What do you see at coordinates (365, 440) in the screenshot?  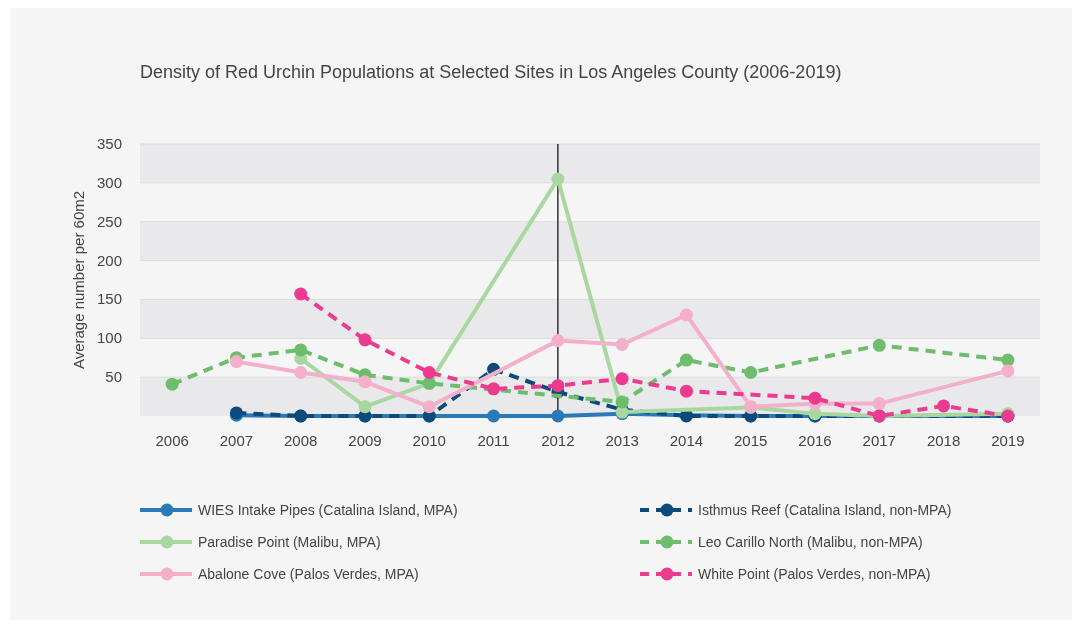 I see `x-tick-label: 2009` at bounding box center [365, 440].